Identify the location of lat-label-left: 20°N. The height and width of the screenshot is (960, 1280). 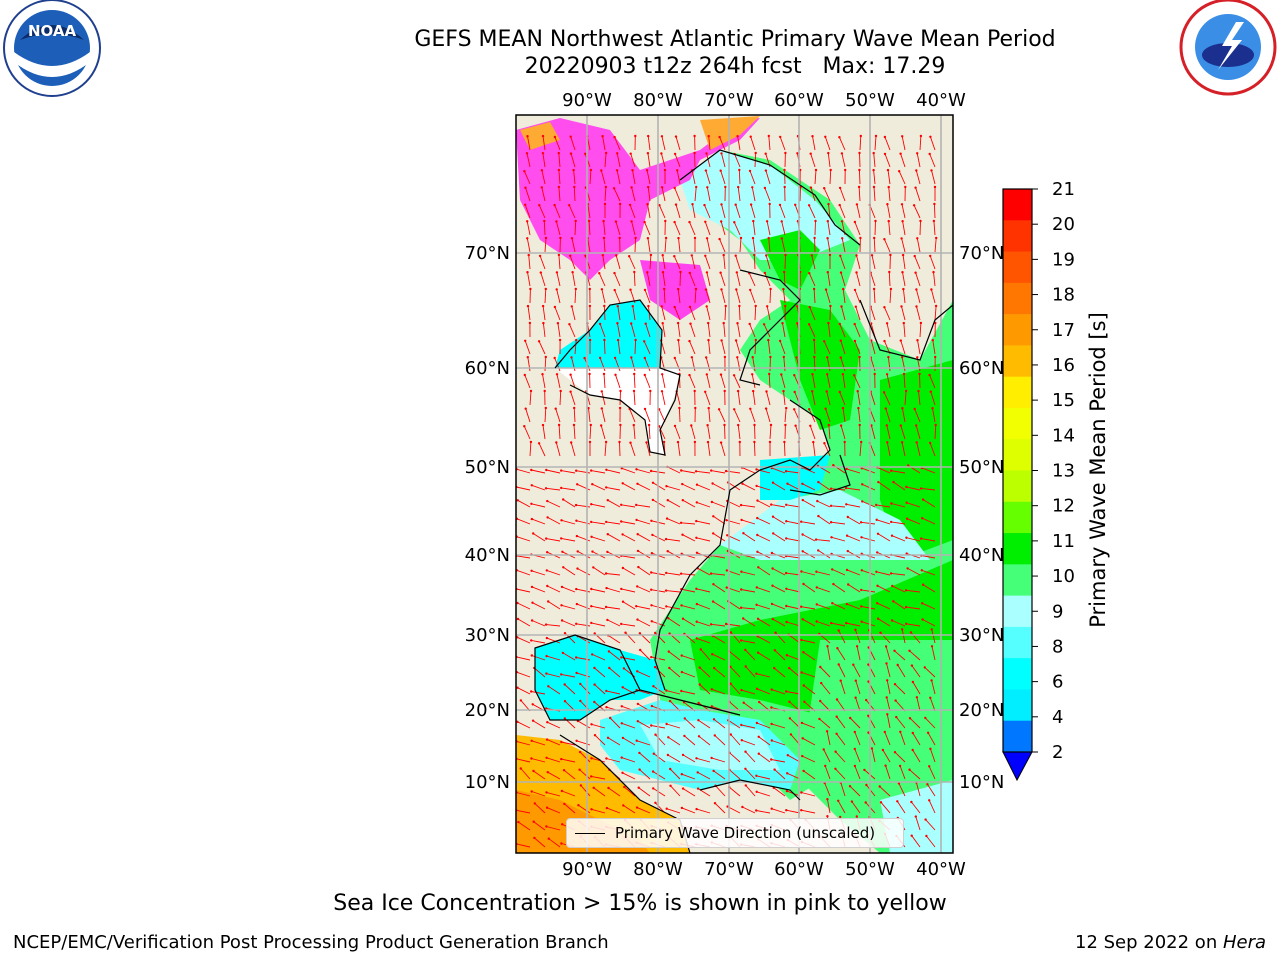
(487, 710).